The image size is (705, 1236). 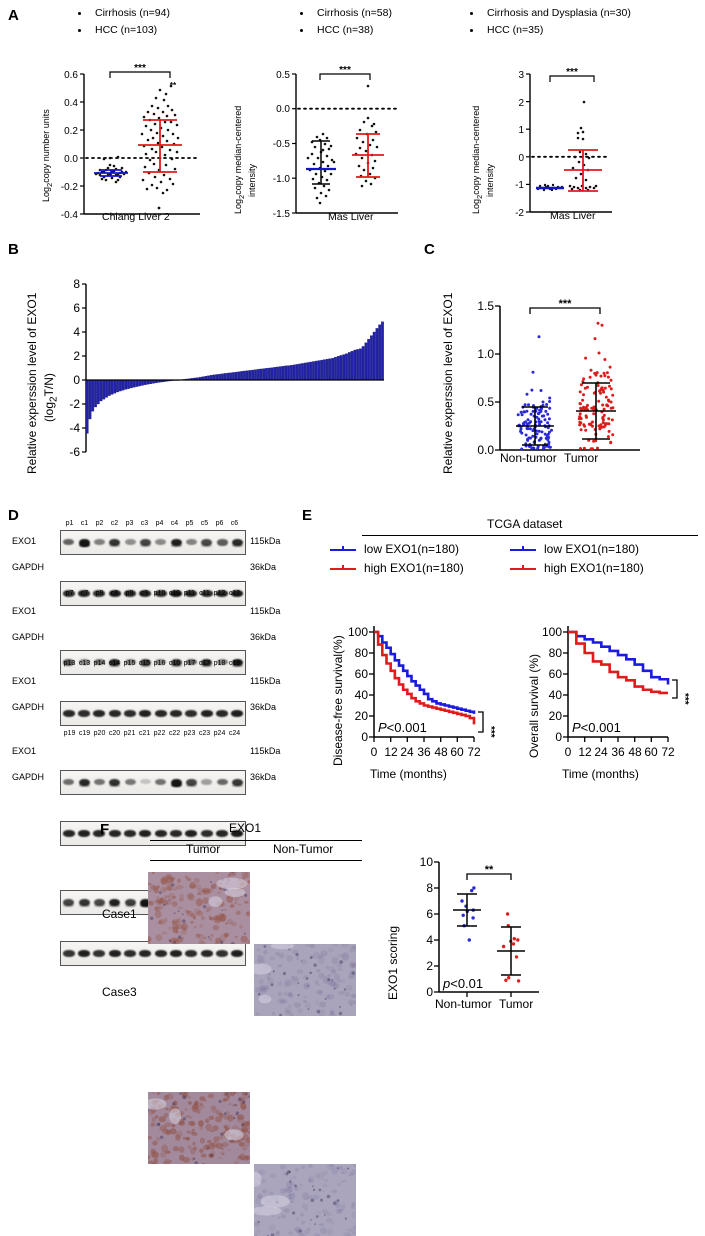 What do you see at coordinates (69, 734) in the screenshot?
I see `blot-lane-label: p19` at bounding box center [69, 734].